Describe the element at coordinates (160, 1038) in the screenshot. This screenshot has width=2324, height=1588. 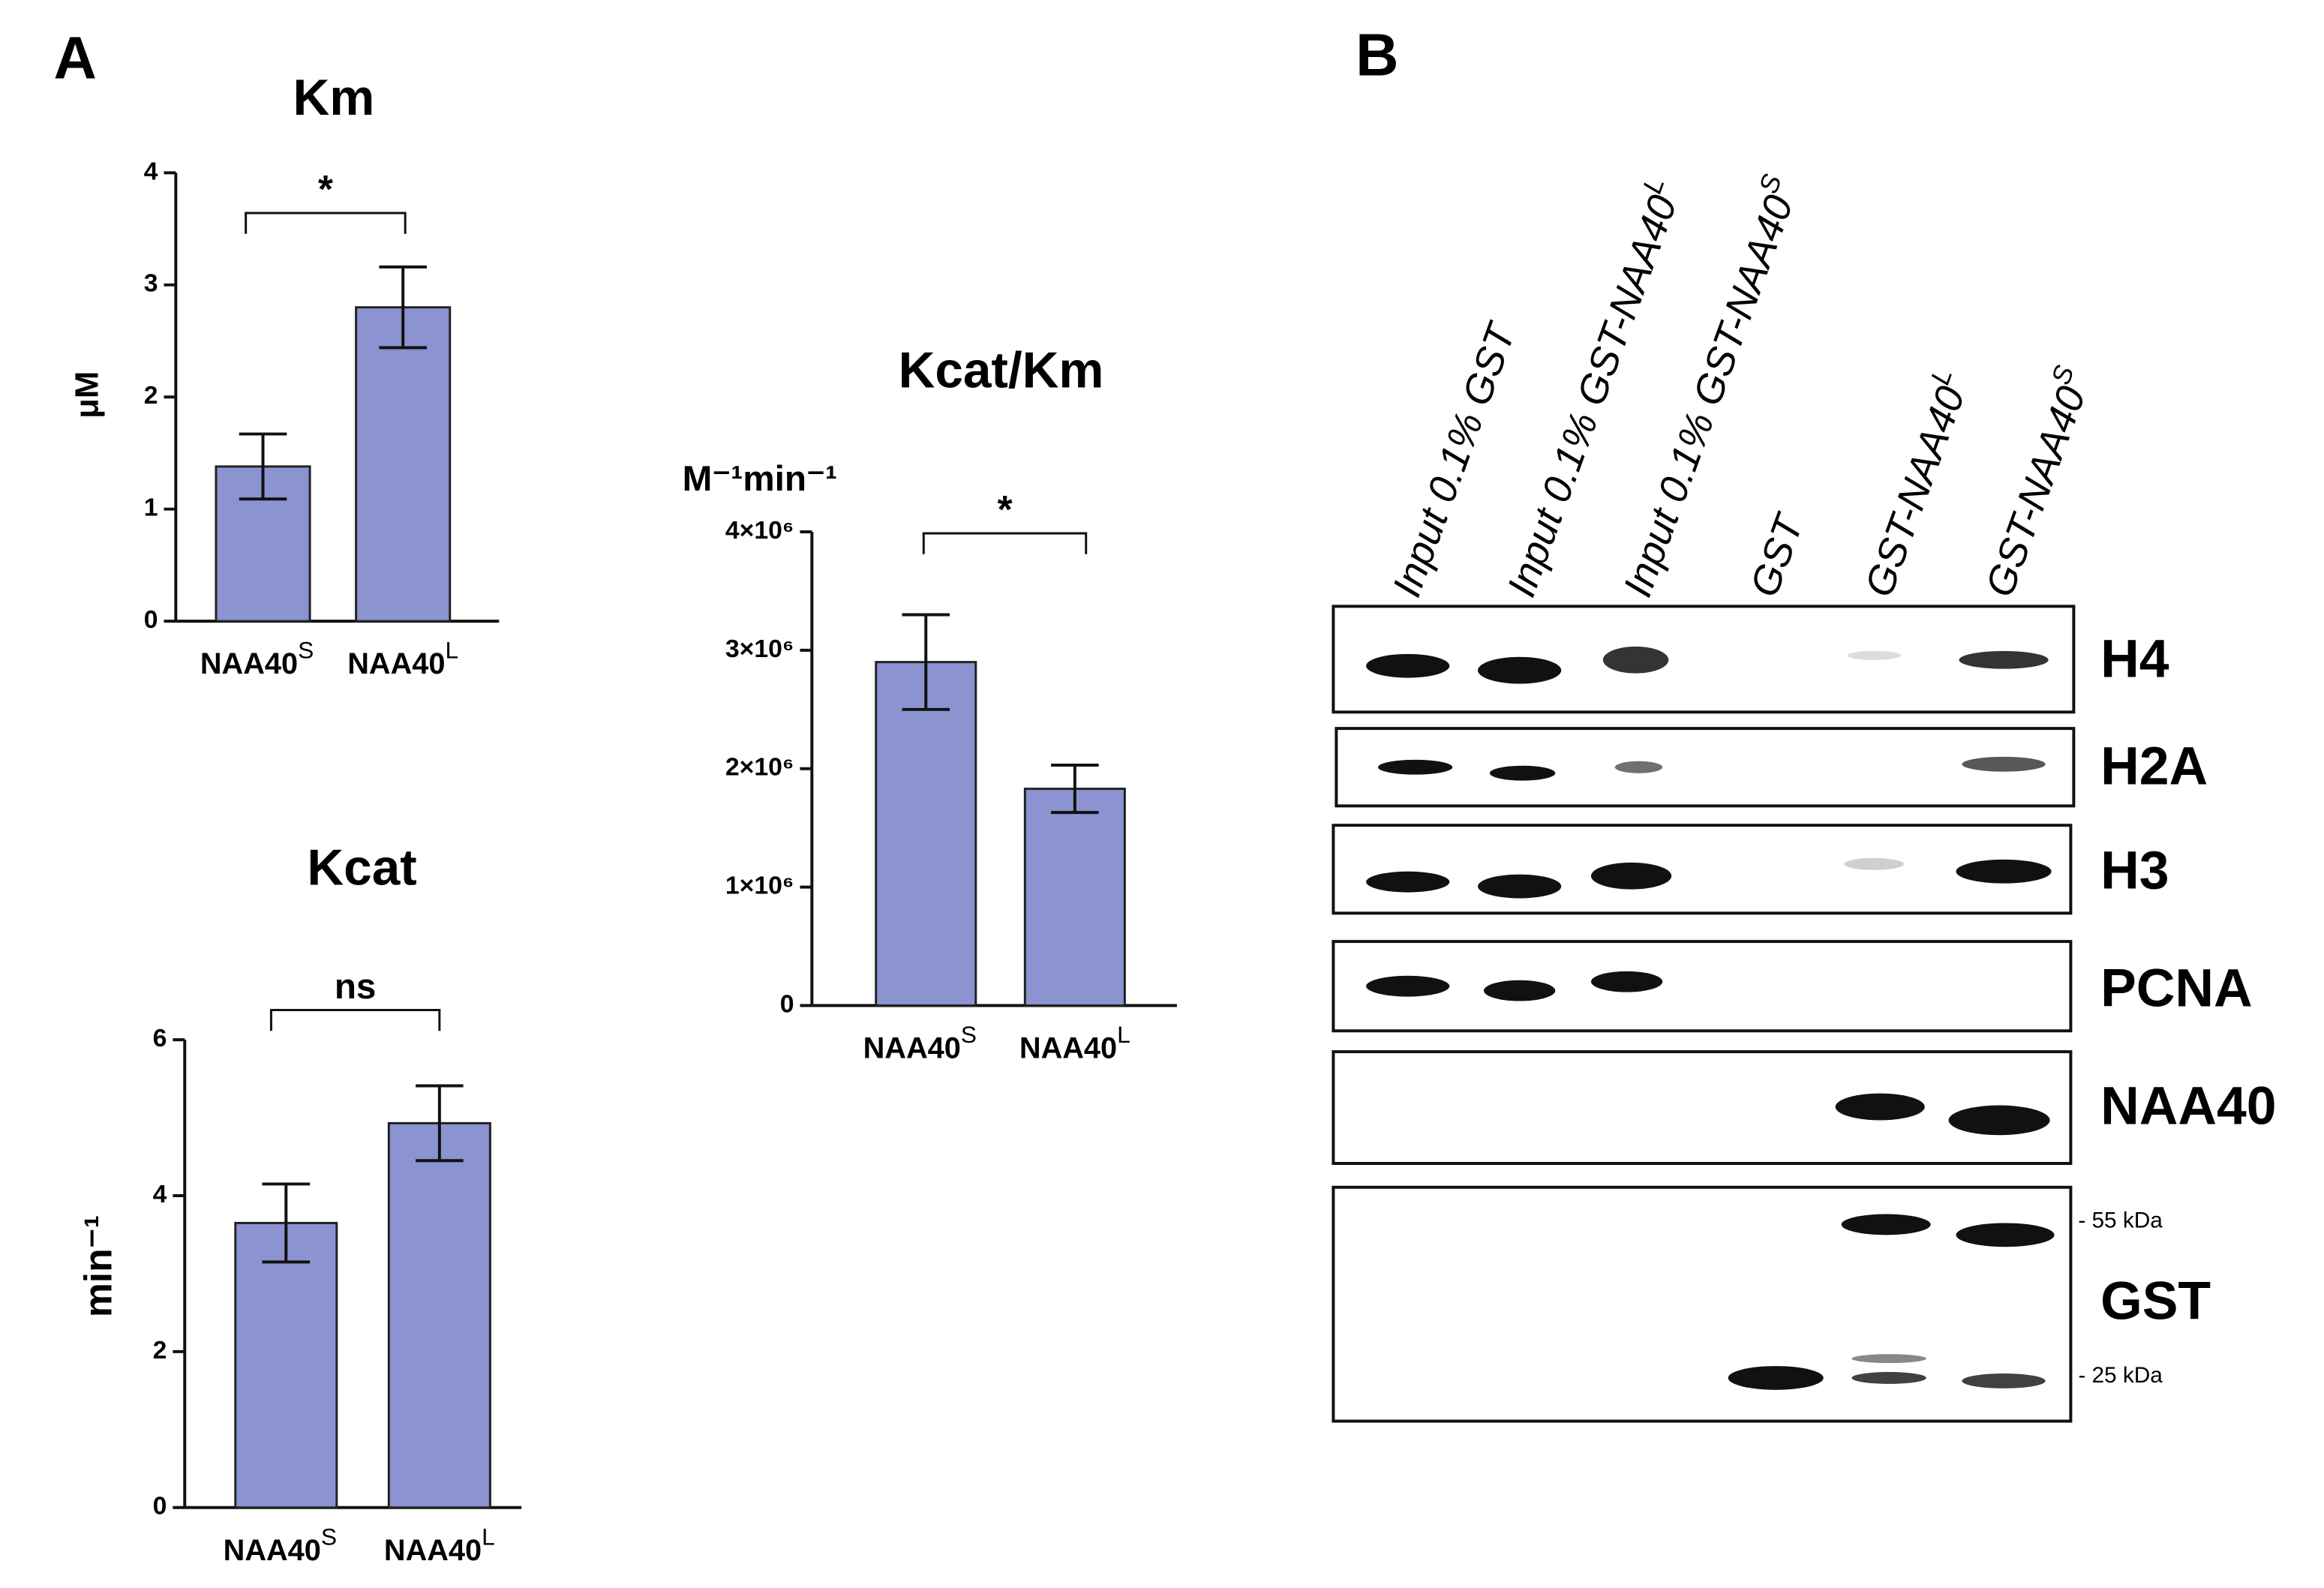
I see `y-tick-label: 6` at that location.